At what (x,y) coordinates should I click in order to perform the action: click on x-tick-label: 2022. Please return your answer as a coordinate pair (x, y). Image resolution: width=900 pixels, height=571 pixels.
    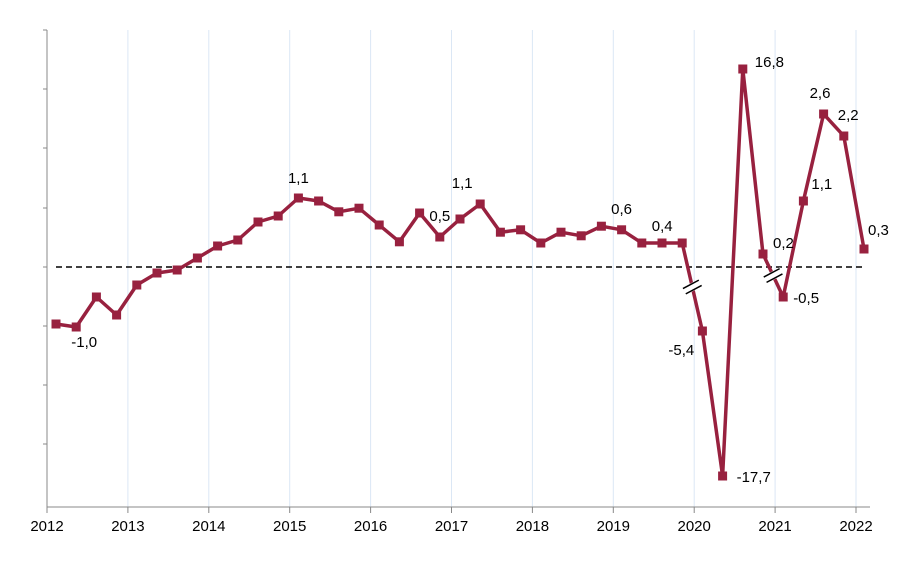
    Looking at the image, I should click on (855, 526).